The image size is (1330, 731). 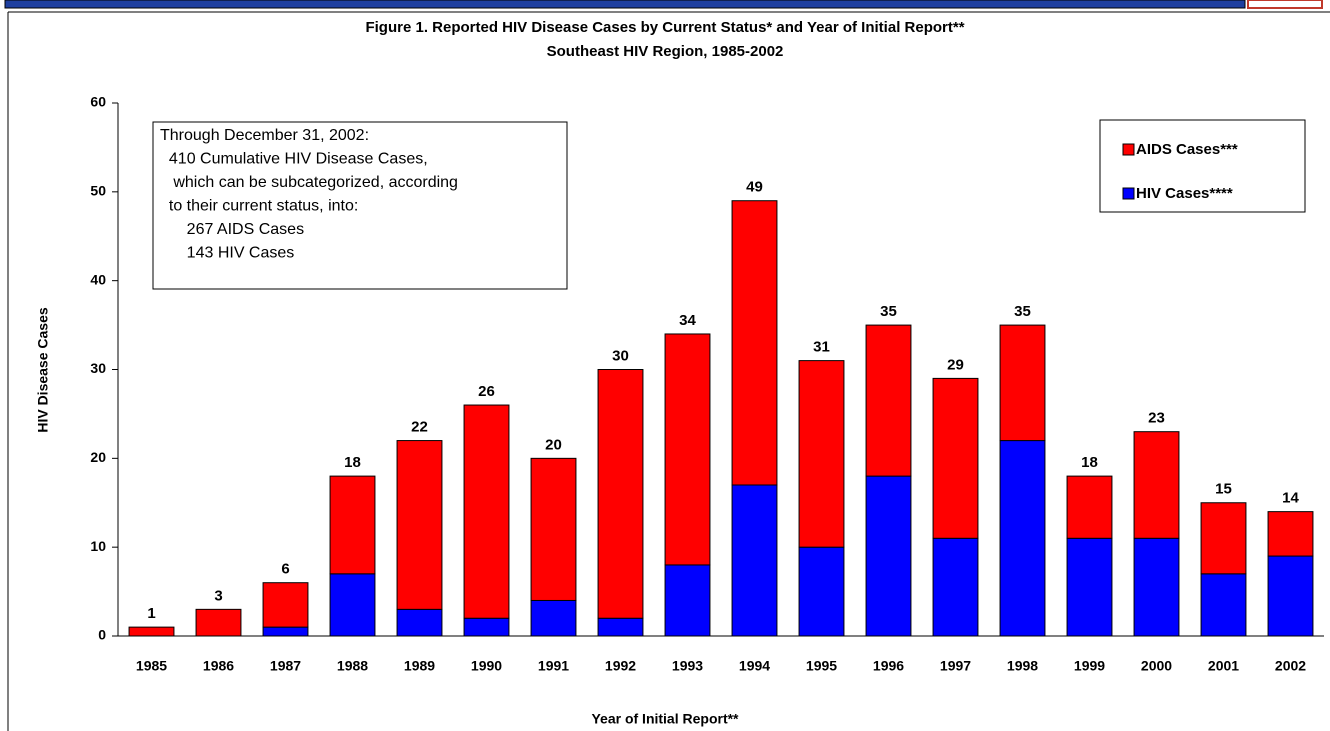 What do you see at coordinates (218, 595) in the screenshot?
I see `total-label: 3` at bounding box center [218, 595].